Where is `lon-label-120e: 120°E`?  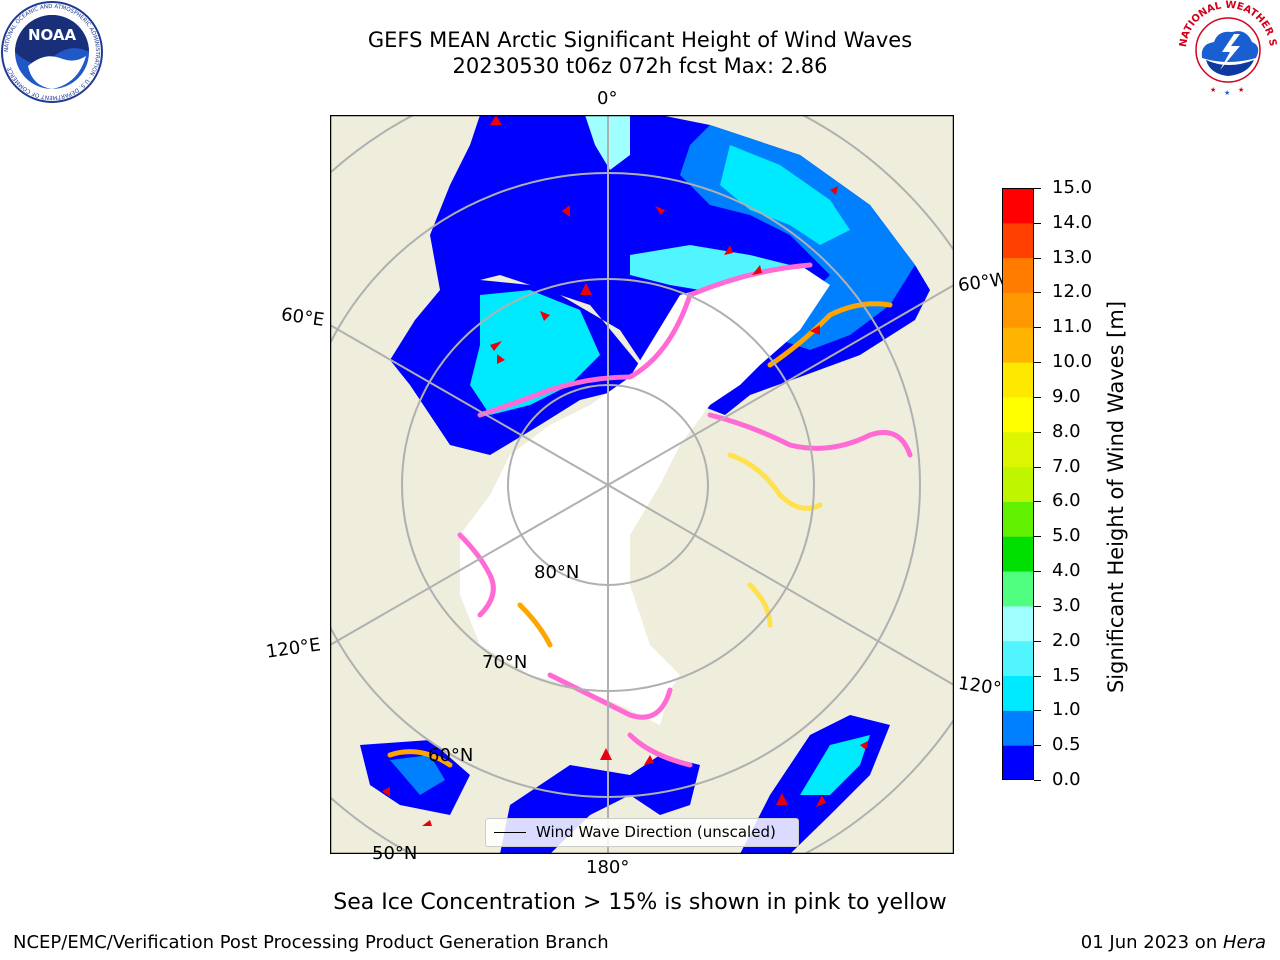 lon-label-120e: 120°E is located at coordinates (293, 648).